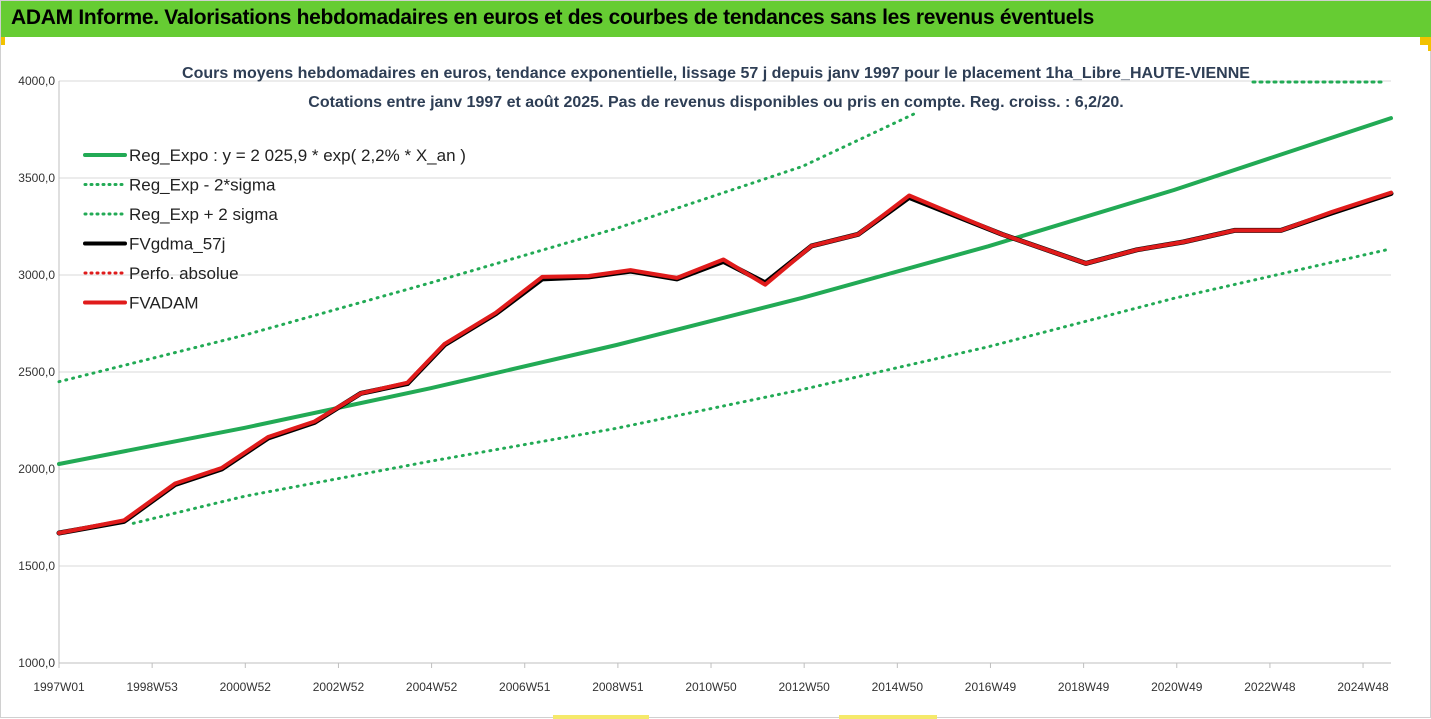 The height and width of the screenshot is (719, 1431). Describe the element at coordinates (36, 178) in the screenshot. I see `y-tick-label: 3500,0` at that location.